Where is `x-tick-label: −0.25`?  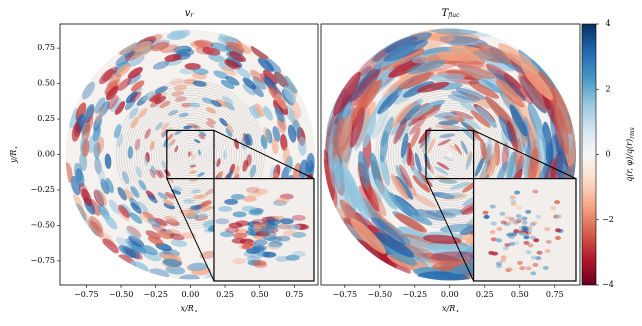
x-tick-label: −0.25 is located at coordinates (155, 294).